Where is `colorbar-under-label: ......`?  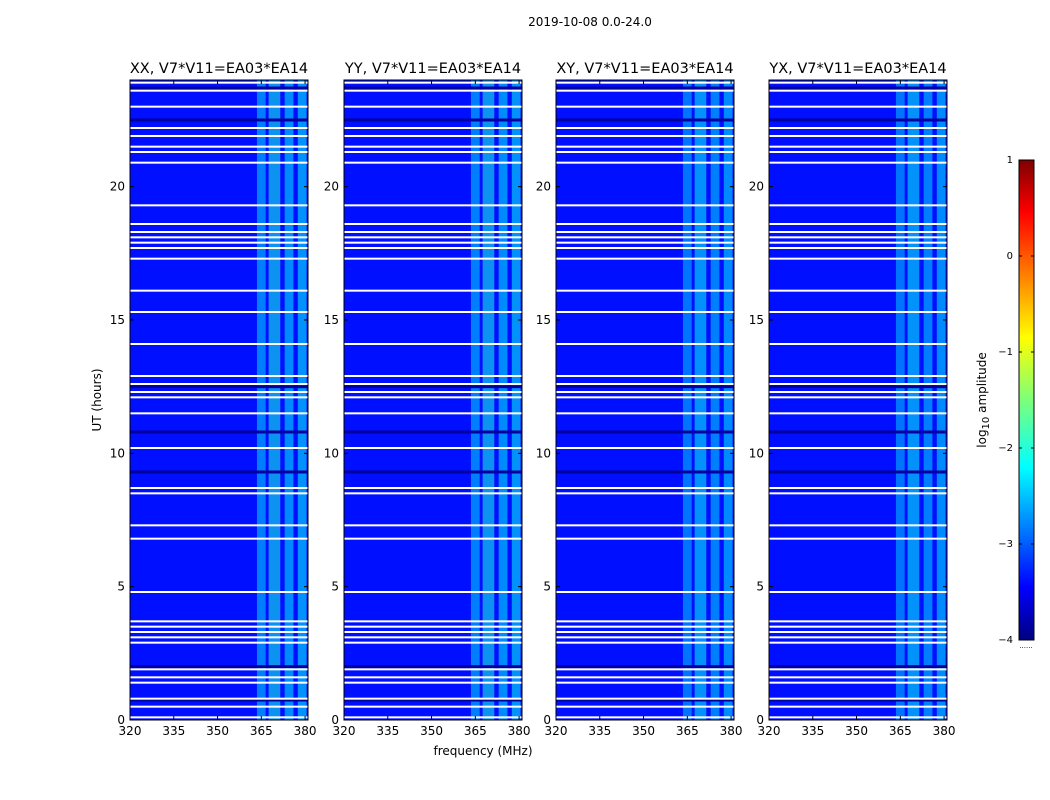 colorbar-under-label: ...... is located at coordinates (1025, 646).